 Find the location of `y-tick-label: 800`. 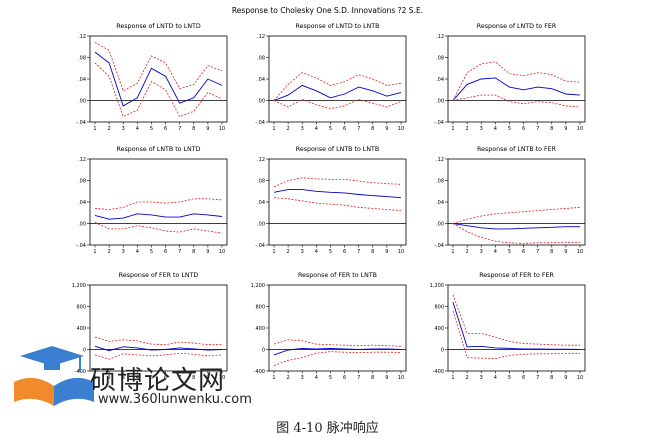

y-tick-label: 800 is located at coordinates (439, 308).